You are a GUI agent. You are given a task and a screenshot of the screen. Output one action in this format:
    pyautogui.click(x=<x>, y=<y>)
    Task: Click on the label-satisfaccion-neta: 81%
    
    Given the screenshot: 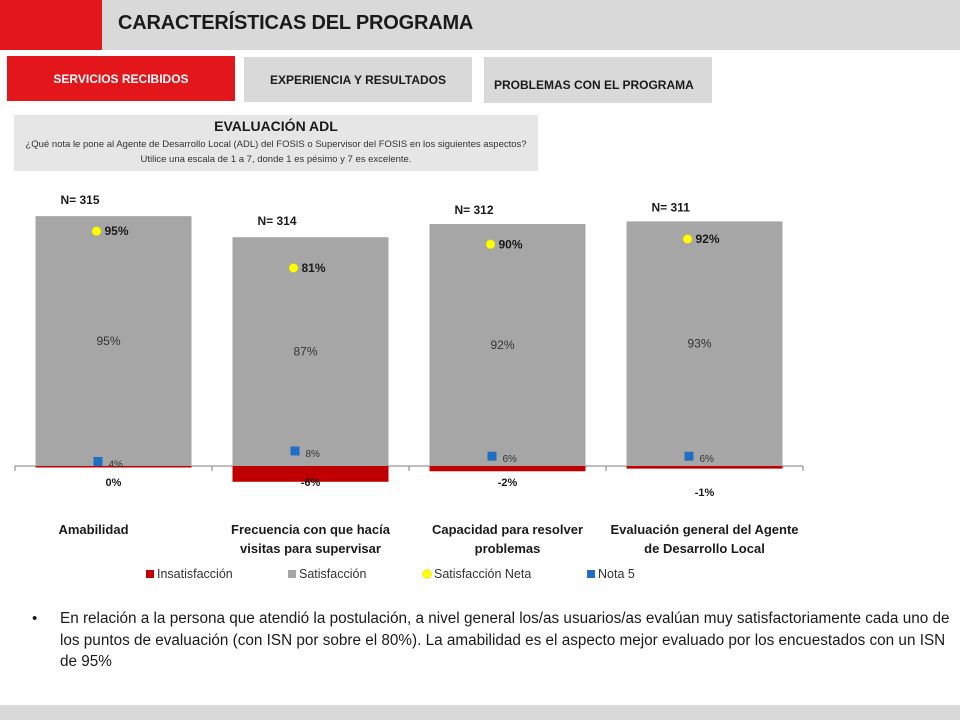 What is the action you would take?
    pyautogui.click(x=314, y=268)
    